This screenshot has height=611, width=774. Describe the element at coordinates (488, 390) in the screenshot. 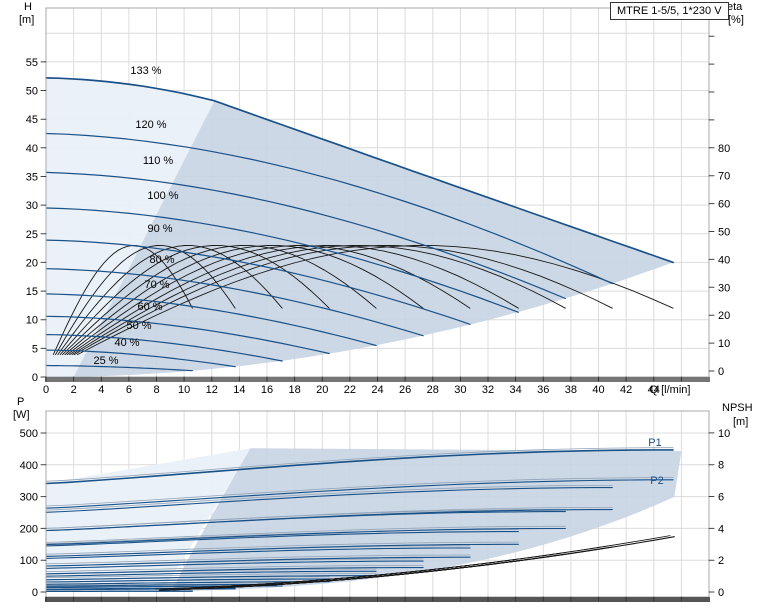

I see `svg-text: 32` at that location.